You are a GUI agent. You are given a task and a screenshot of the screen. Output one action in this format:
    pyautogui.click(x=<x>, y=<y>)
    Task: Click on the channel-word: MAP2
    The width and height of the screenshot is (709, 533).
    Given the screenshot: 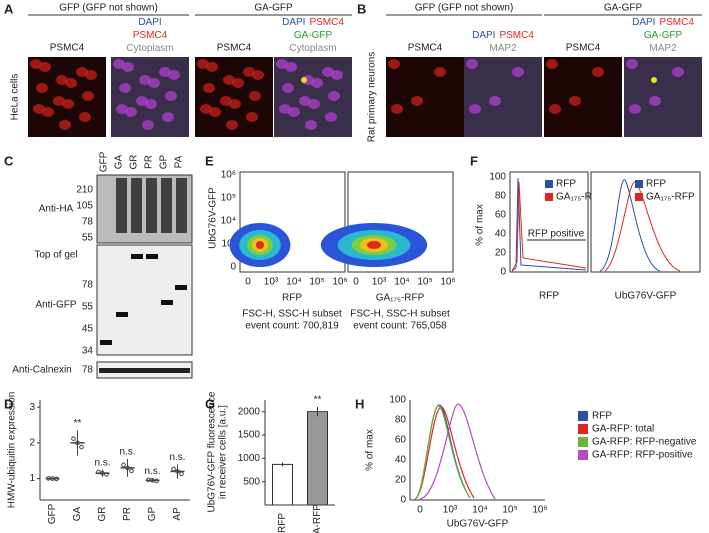 What is the action you would take?
    pyautogui.click(x=503, y=48)
    